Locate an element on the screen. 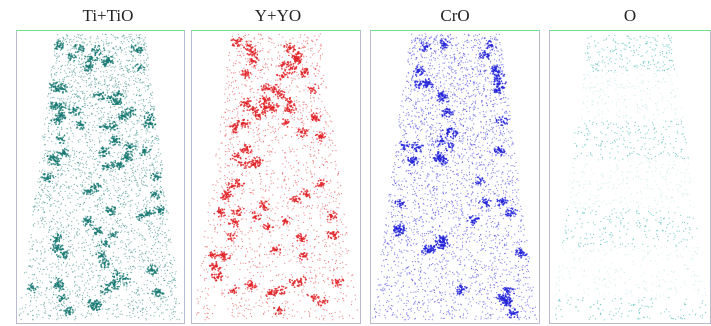 This screenshot has width=711, height=326. panel-label-yyo: Y+YO is located at coordinates (278, 15).